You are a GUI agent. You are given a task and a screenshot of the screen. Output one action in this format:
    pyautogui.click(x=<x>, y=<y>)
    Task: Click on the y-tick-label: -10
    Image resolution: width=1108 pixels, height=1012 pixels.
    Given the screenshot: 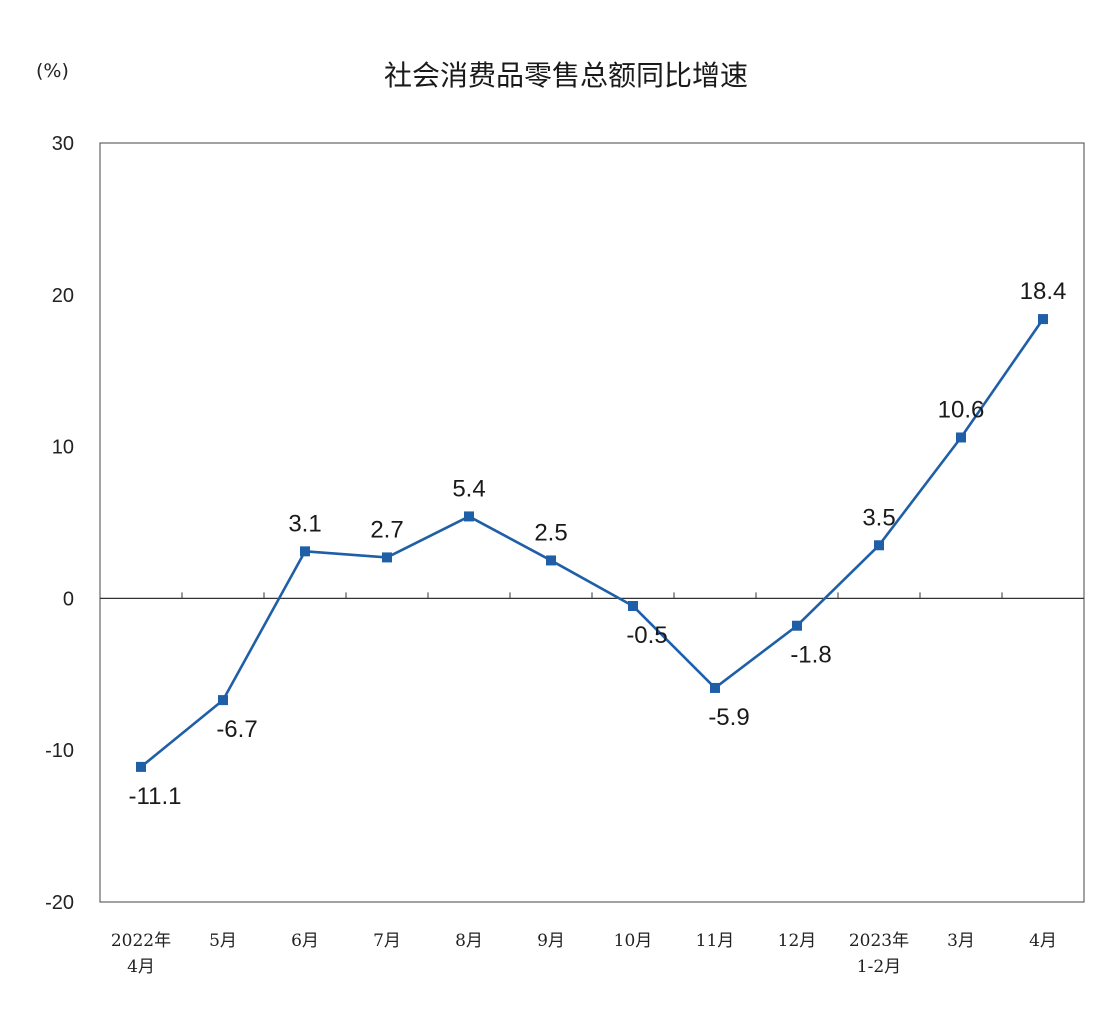 What is the action you would take?
    pyautogui.click(x=59, y=751)
    